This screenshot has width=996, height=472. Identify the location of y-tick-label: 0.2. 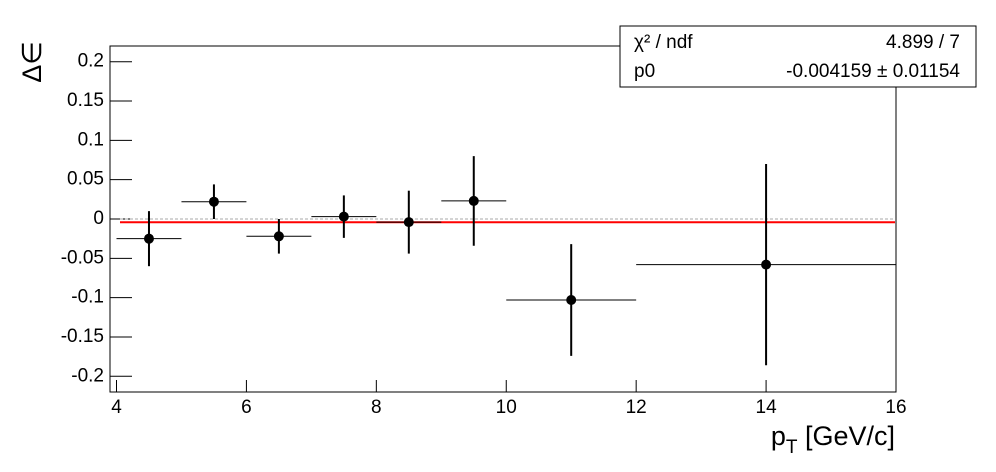
(91, 61).